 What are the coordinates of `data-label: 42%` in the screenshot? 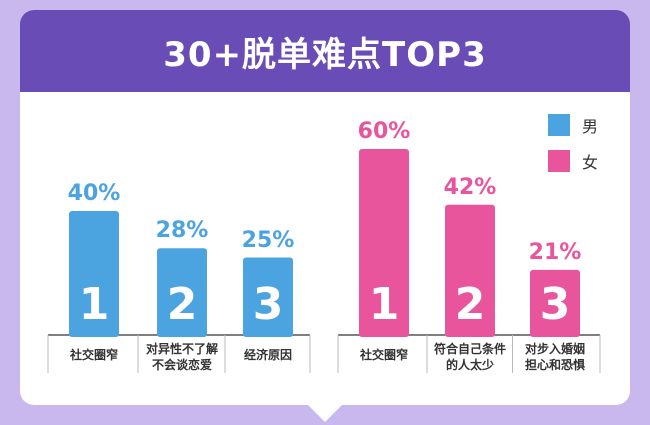 It's located at (470, 187).